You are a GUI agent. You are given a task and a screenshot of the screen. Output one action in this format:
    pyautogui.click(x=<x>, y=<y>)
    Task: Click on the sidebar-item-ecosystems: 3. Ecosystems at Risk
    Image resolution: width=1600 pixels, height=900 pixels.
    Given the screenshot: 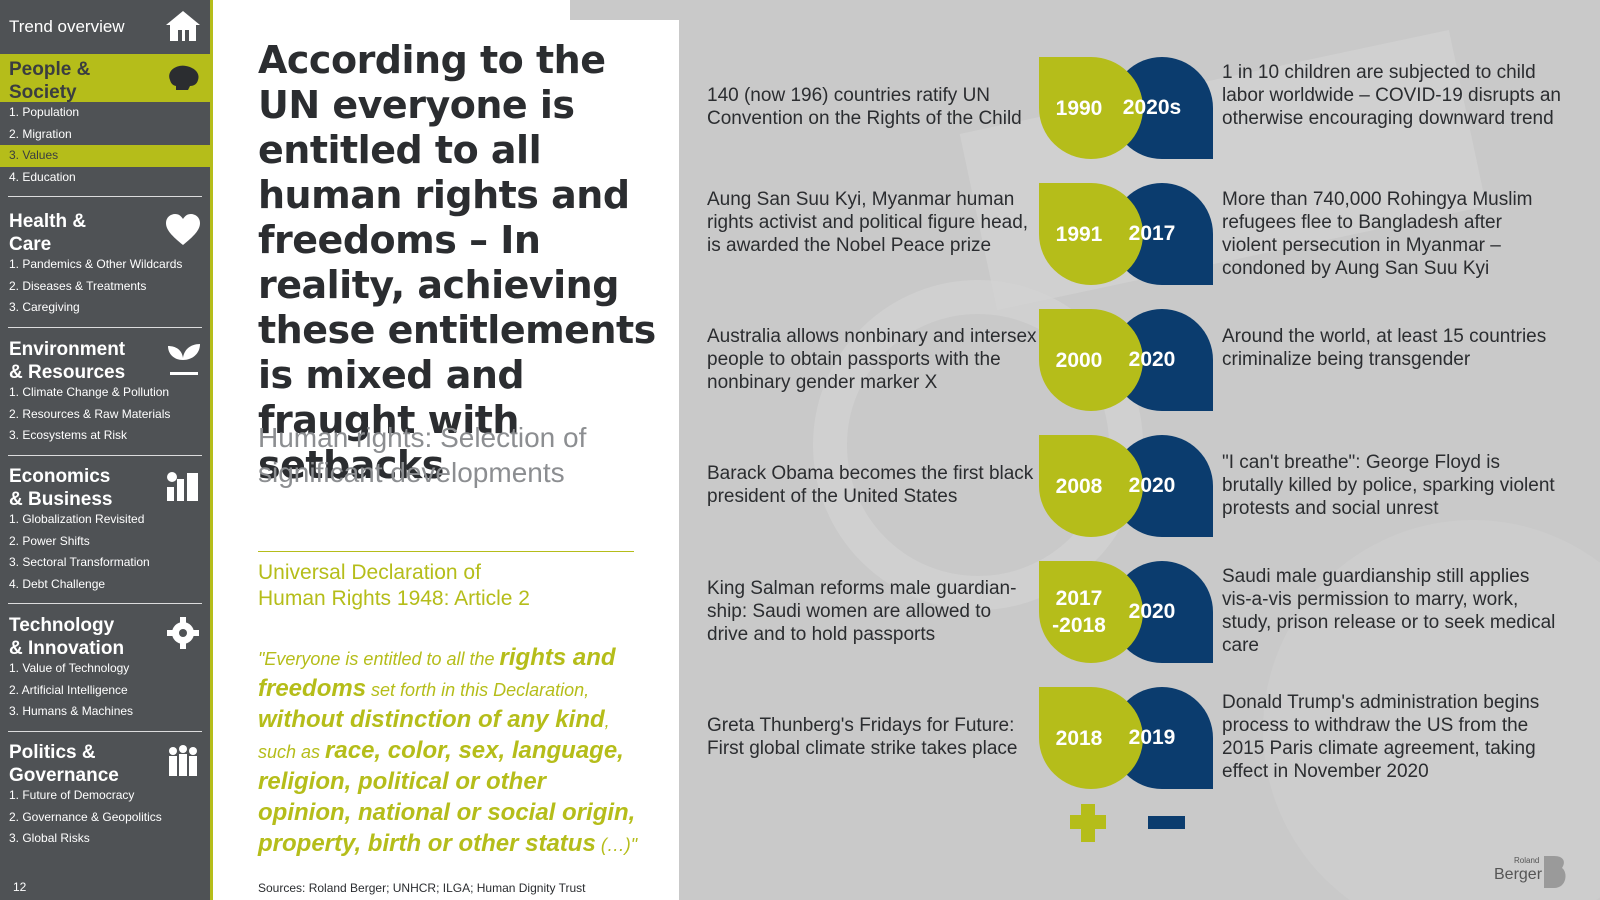 What is the action you would take?
    pyautogui.click(x=68, y=435)
    